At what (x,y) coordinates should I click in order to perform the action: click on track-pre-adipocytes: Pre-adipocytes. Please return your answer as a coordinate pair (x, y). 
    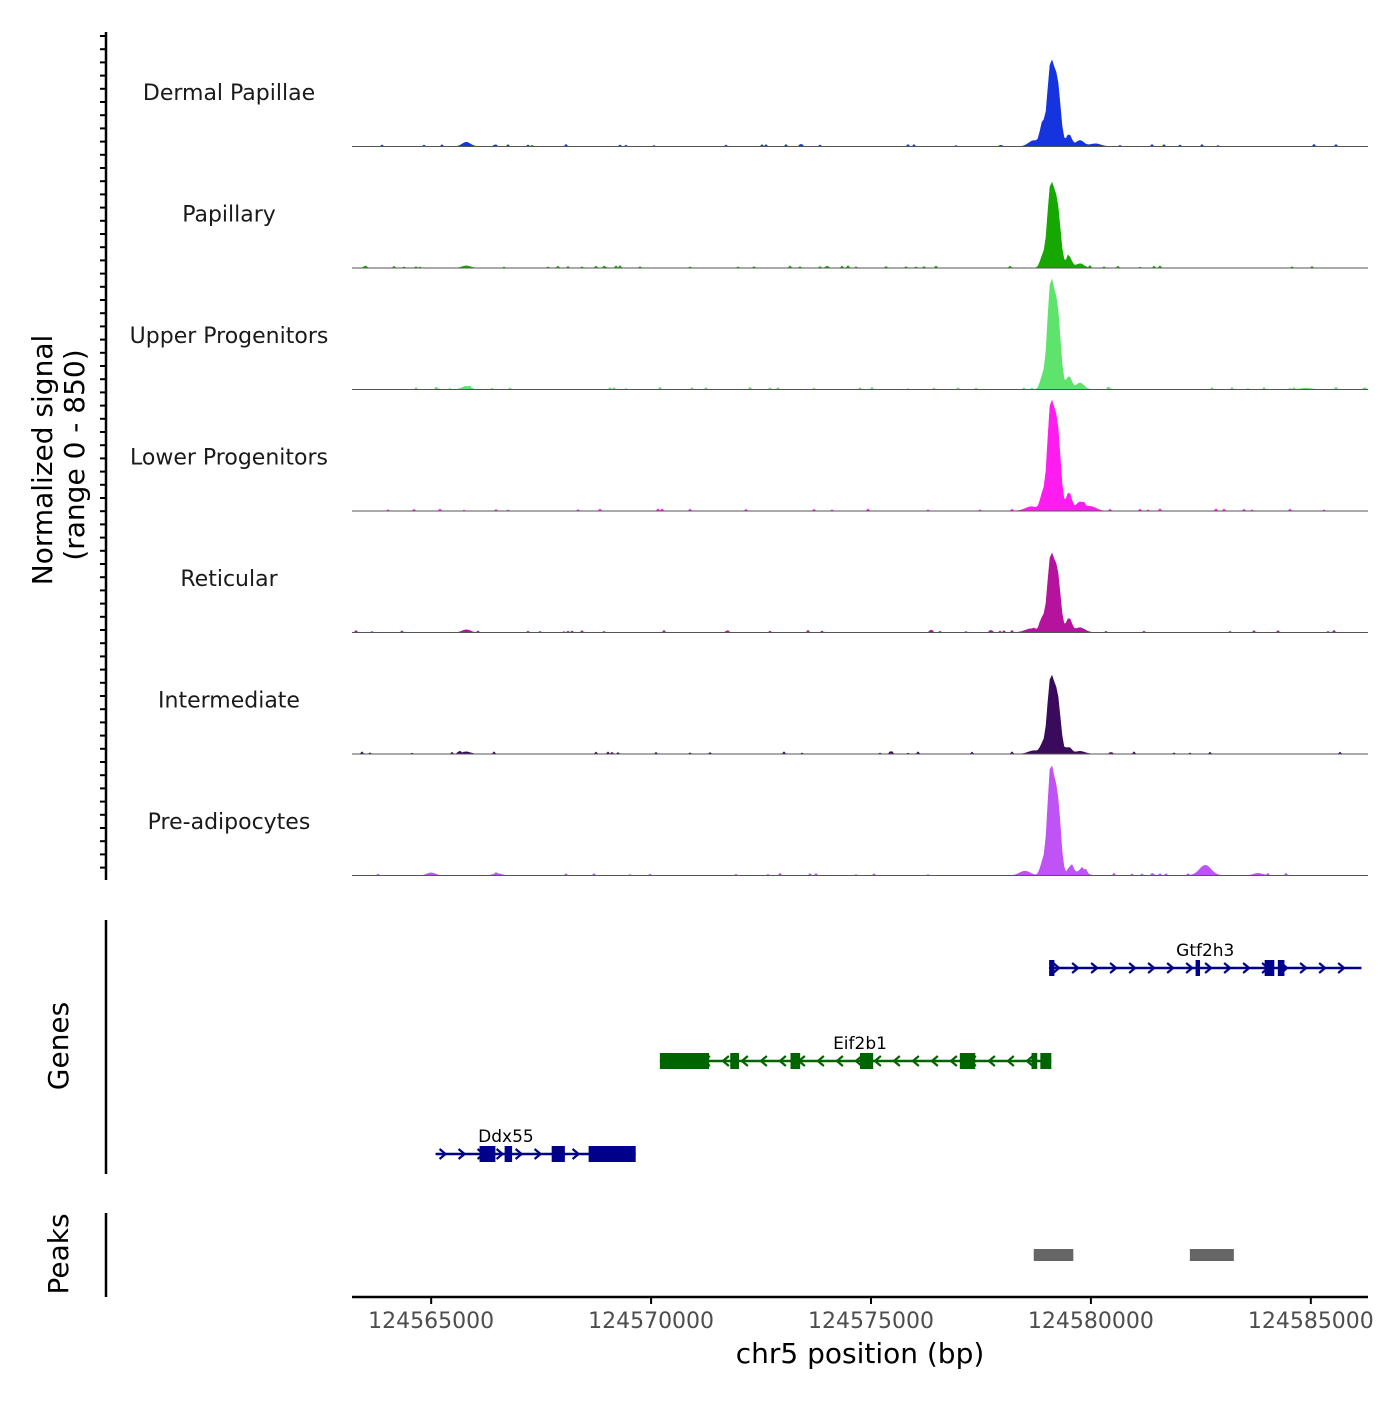
    Looking at the image, I should click on (758, 820).